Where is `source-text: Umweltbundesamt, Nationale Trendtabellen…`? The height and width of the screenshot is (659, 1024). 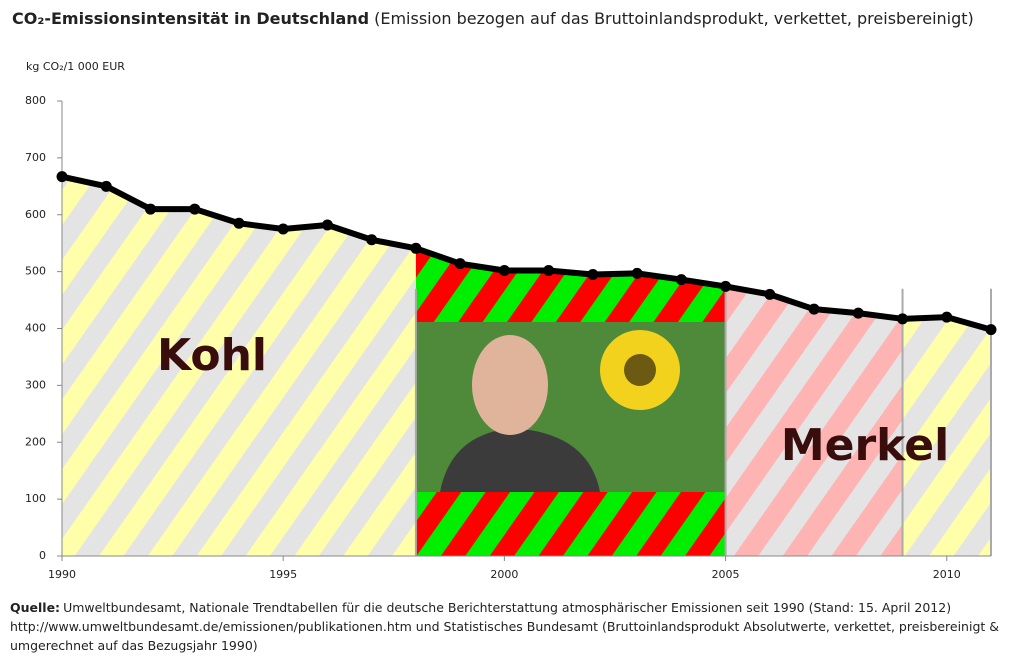 source-text: Umweltbundesamt, Nationale Trendtabellen… is located at coordinates (507, 607).